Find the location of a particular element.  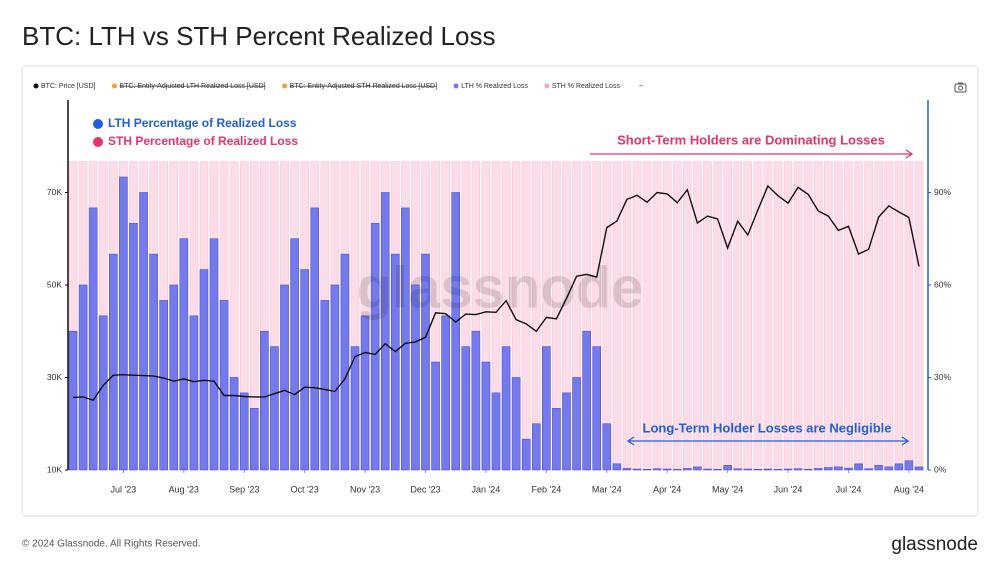

annotation: LTH Percentage of Realized Loss is located at coordinates (202, 123).